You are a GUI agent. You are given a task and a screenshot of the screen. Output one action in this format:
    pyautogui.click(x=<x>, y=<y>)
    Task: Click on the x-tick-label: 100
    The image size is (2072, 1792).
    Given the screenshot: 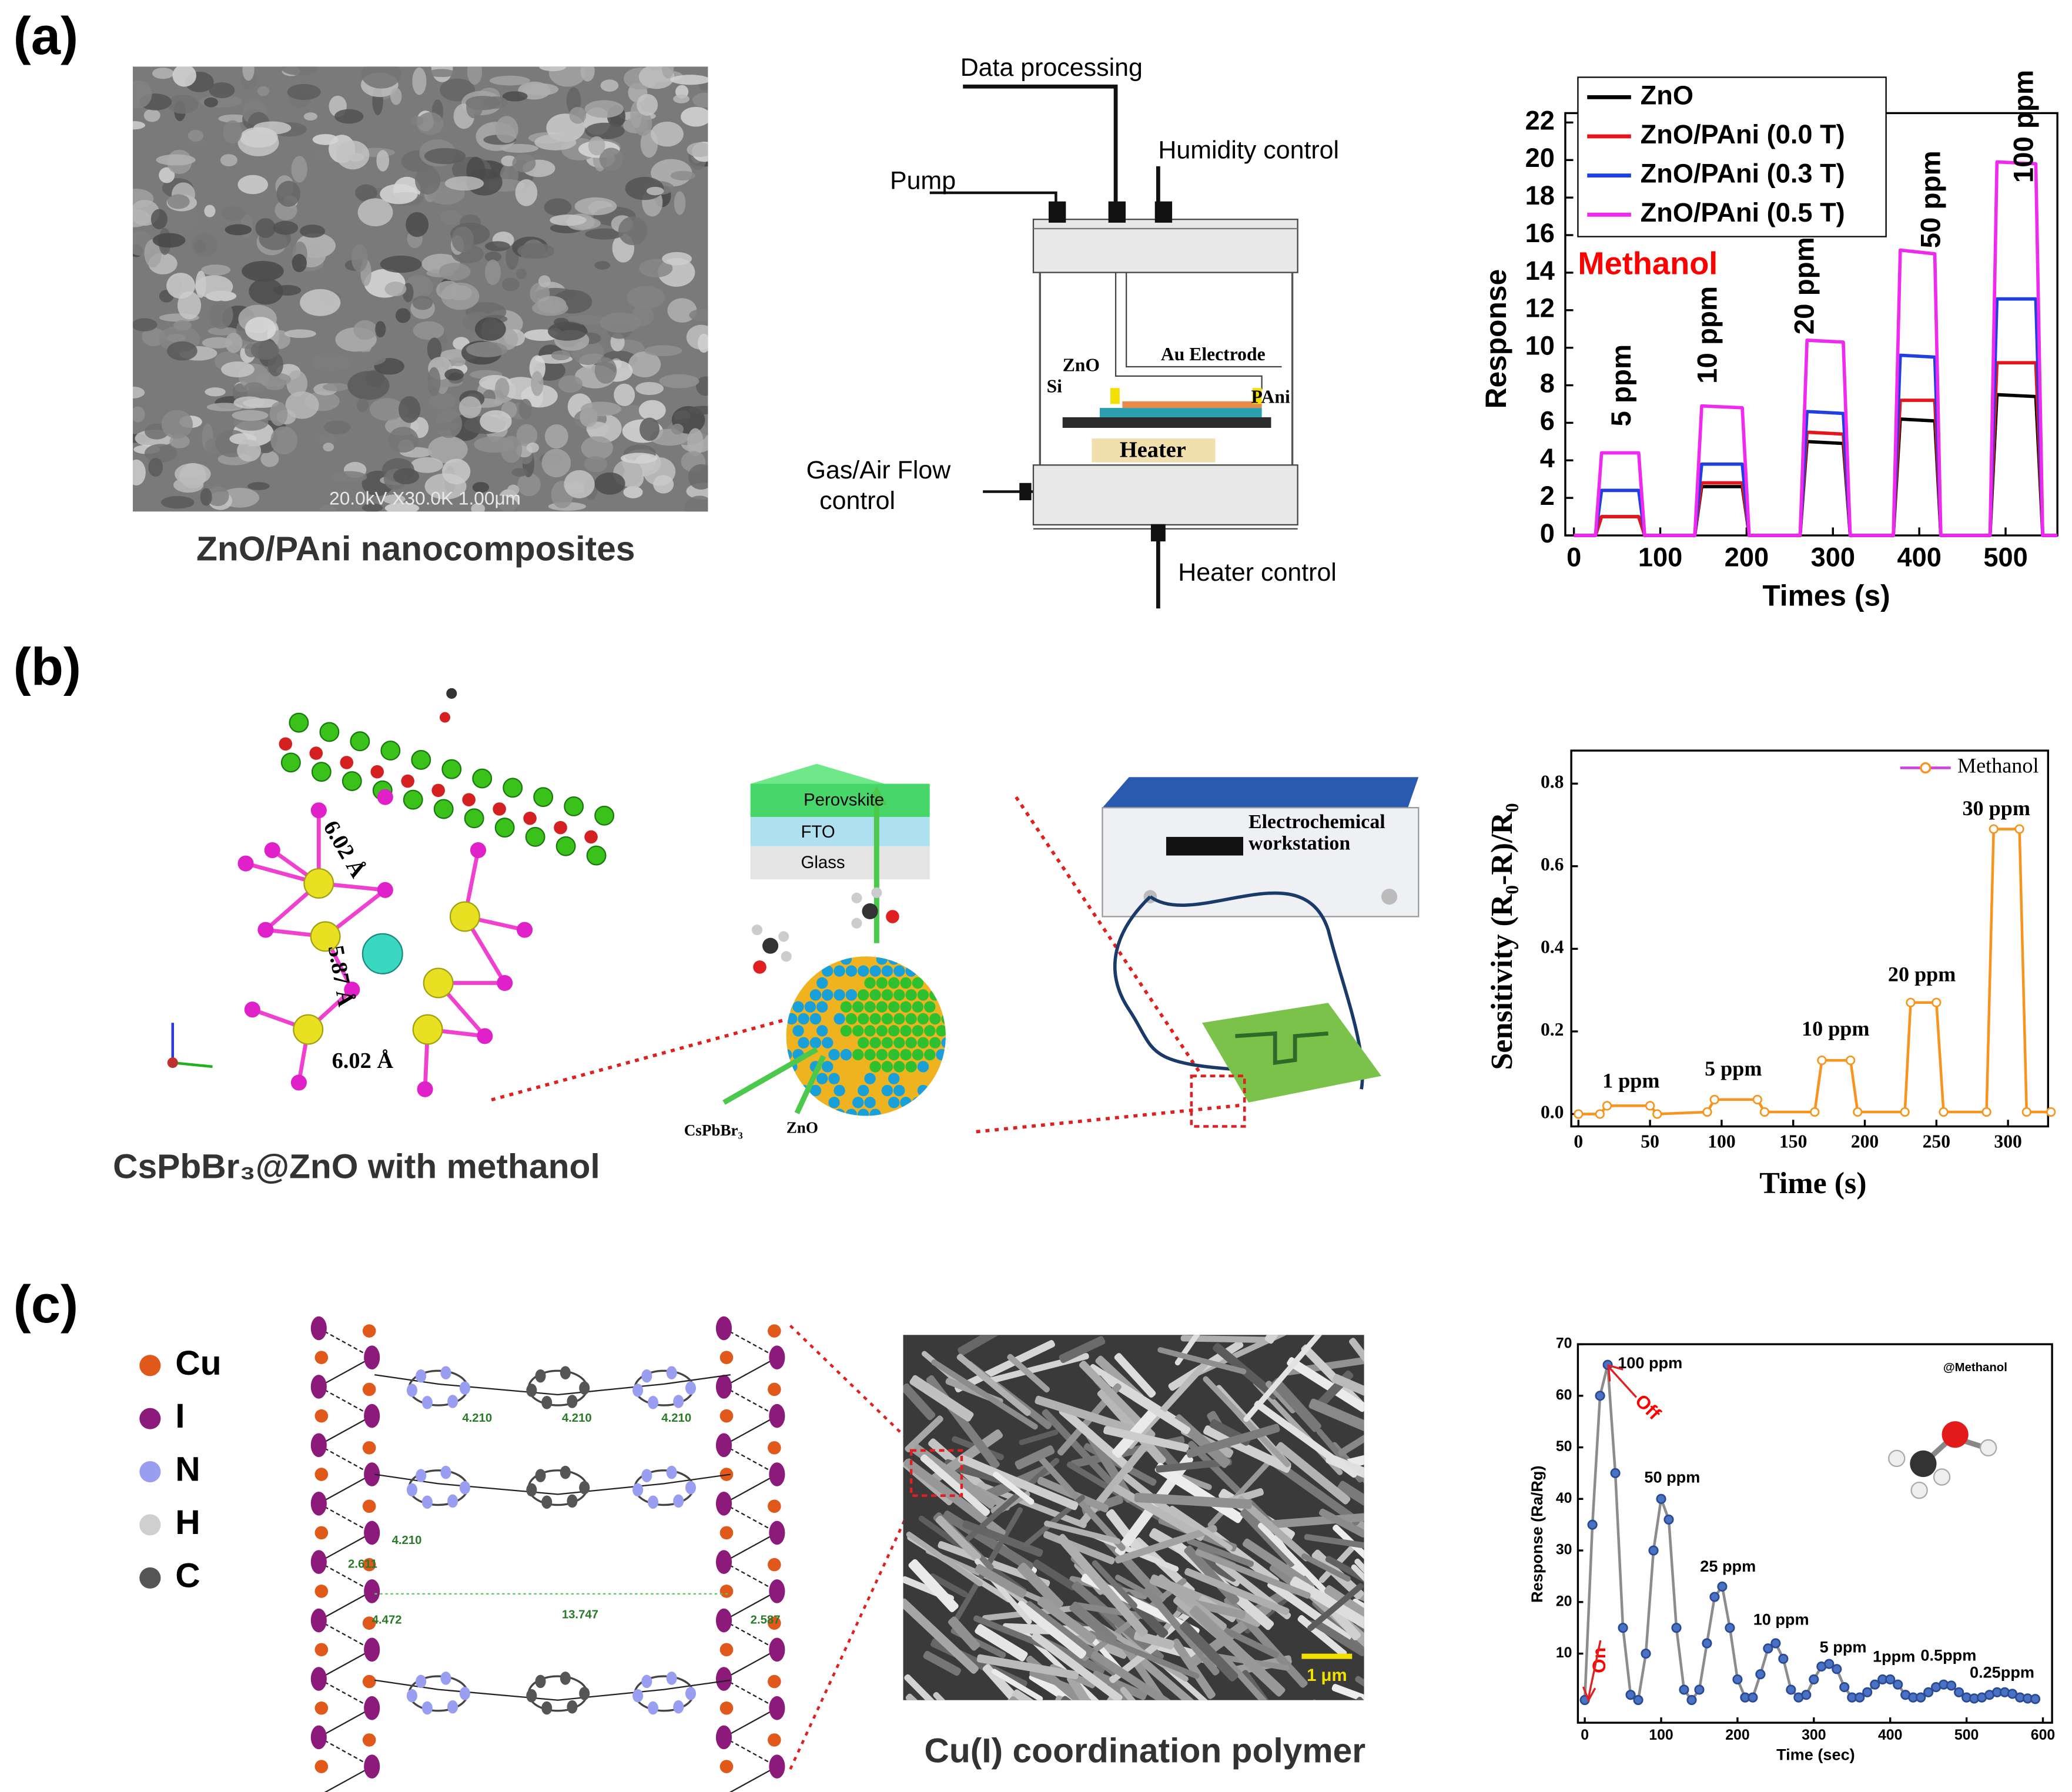 What is the action you would take?
    pyautogui.click(x=1661, y=1735)
    